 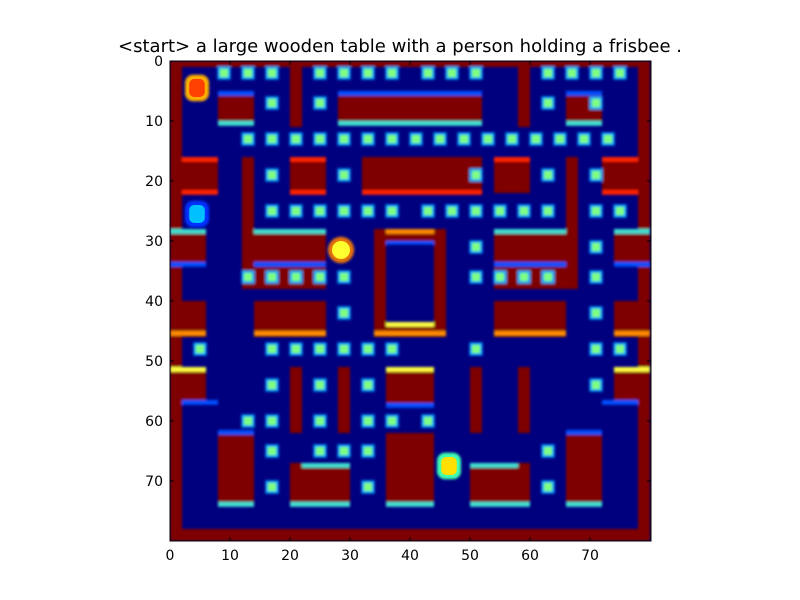 What do you see at coordinates (530, 556) in the screenshot?
I see `x-tick-label: 60` at bounding box center [530, 556].